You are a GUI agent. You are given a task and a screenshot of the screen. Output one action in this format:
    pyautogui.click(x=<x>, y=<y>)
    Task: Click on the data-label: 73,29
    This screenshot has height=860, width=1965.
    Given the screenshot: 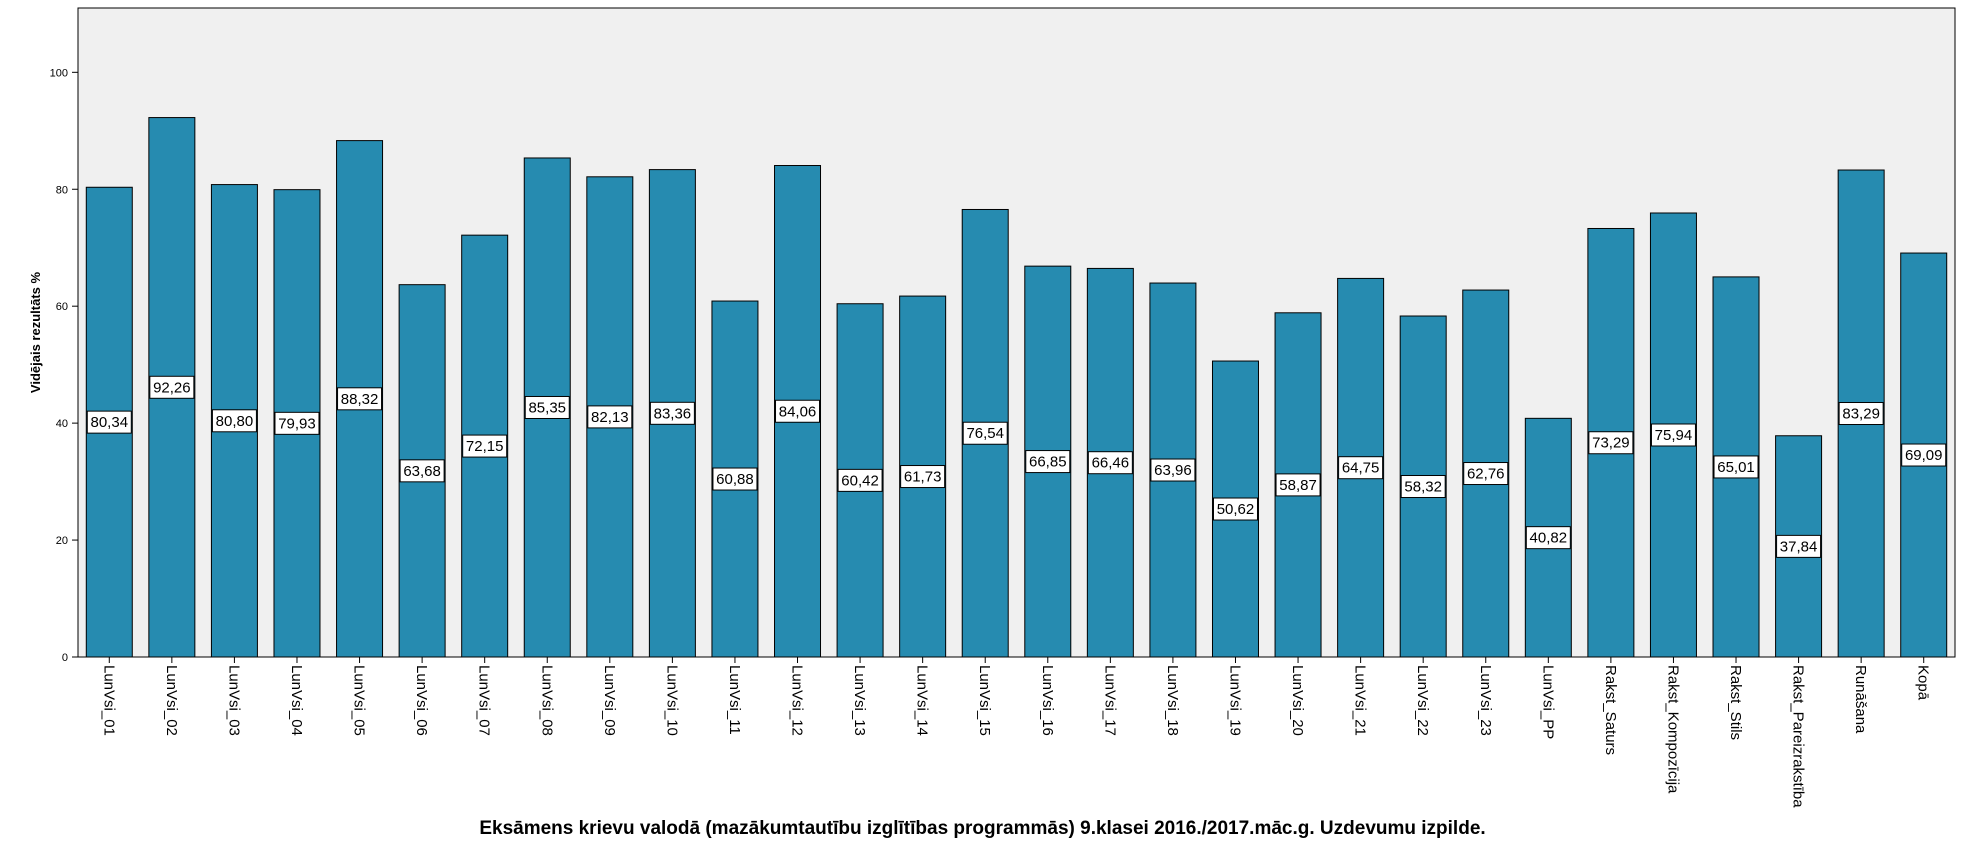 What is the action you would take?
    pyautogui.click(x=1611, y=443)
    